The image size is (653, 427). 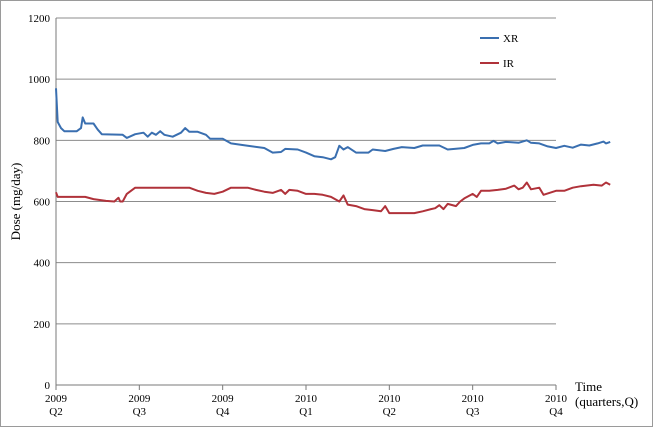 I want to click on x-tick-quarter: Q1, so click(x=305, y=412).